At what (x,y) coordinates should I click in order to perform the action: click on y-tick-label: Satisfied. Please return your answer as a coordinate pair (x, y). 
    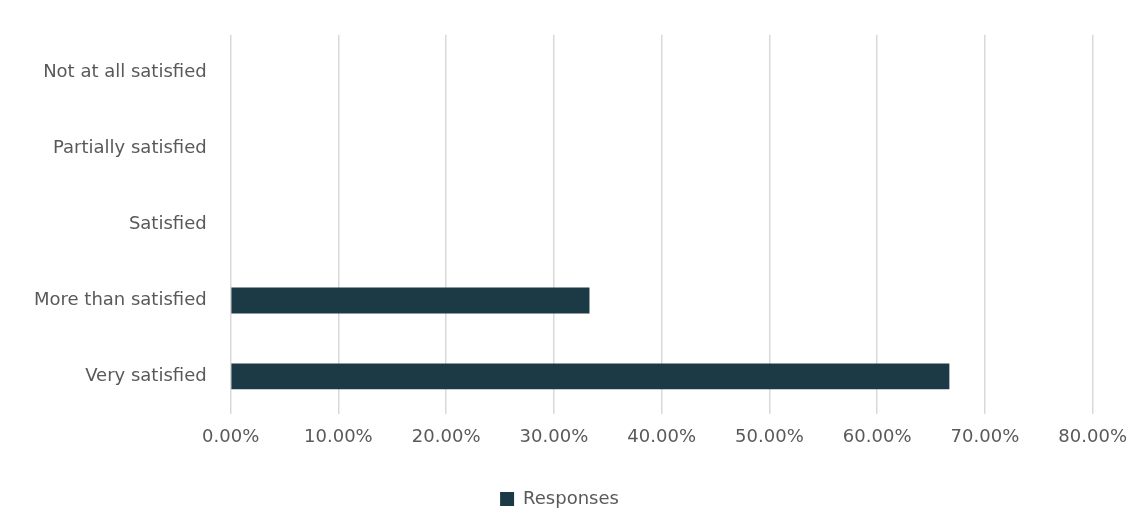
    Looking at the image, I should click on (167, 223).